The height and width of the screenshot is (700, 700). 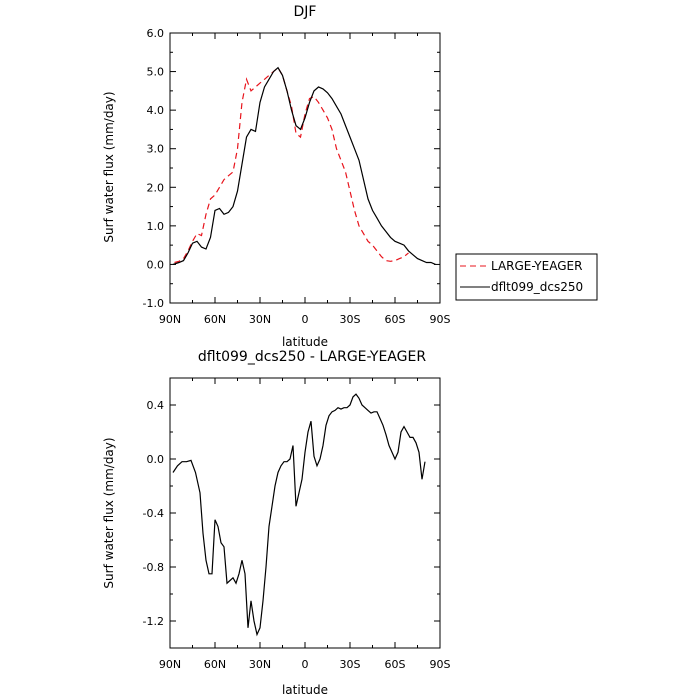 I want to click on series-line-large-yeager, so click(x=291, y=165).